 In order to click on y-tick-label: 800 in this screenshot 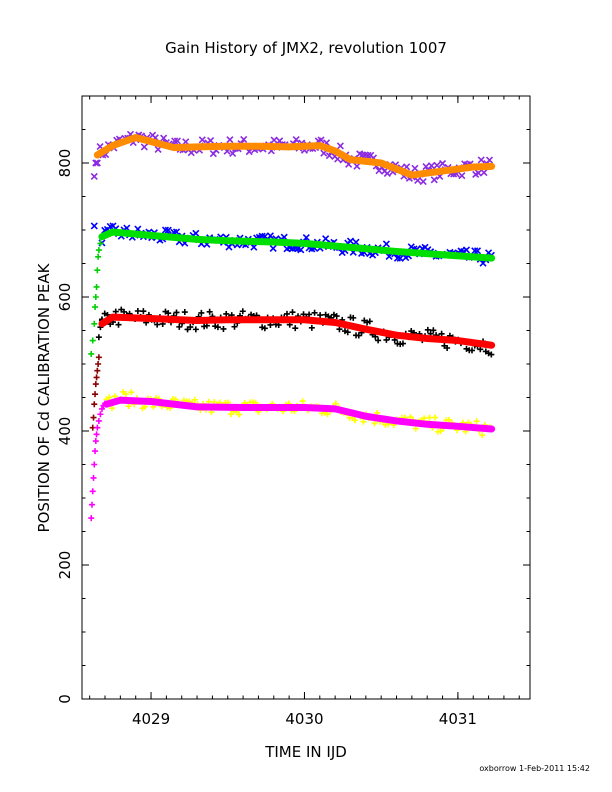, I will do `click(65, 163)`.